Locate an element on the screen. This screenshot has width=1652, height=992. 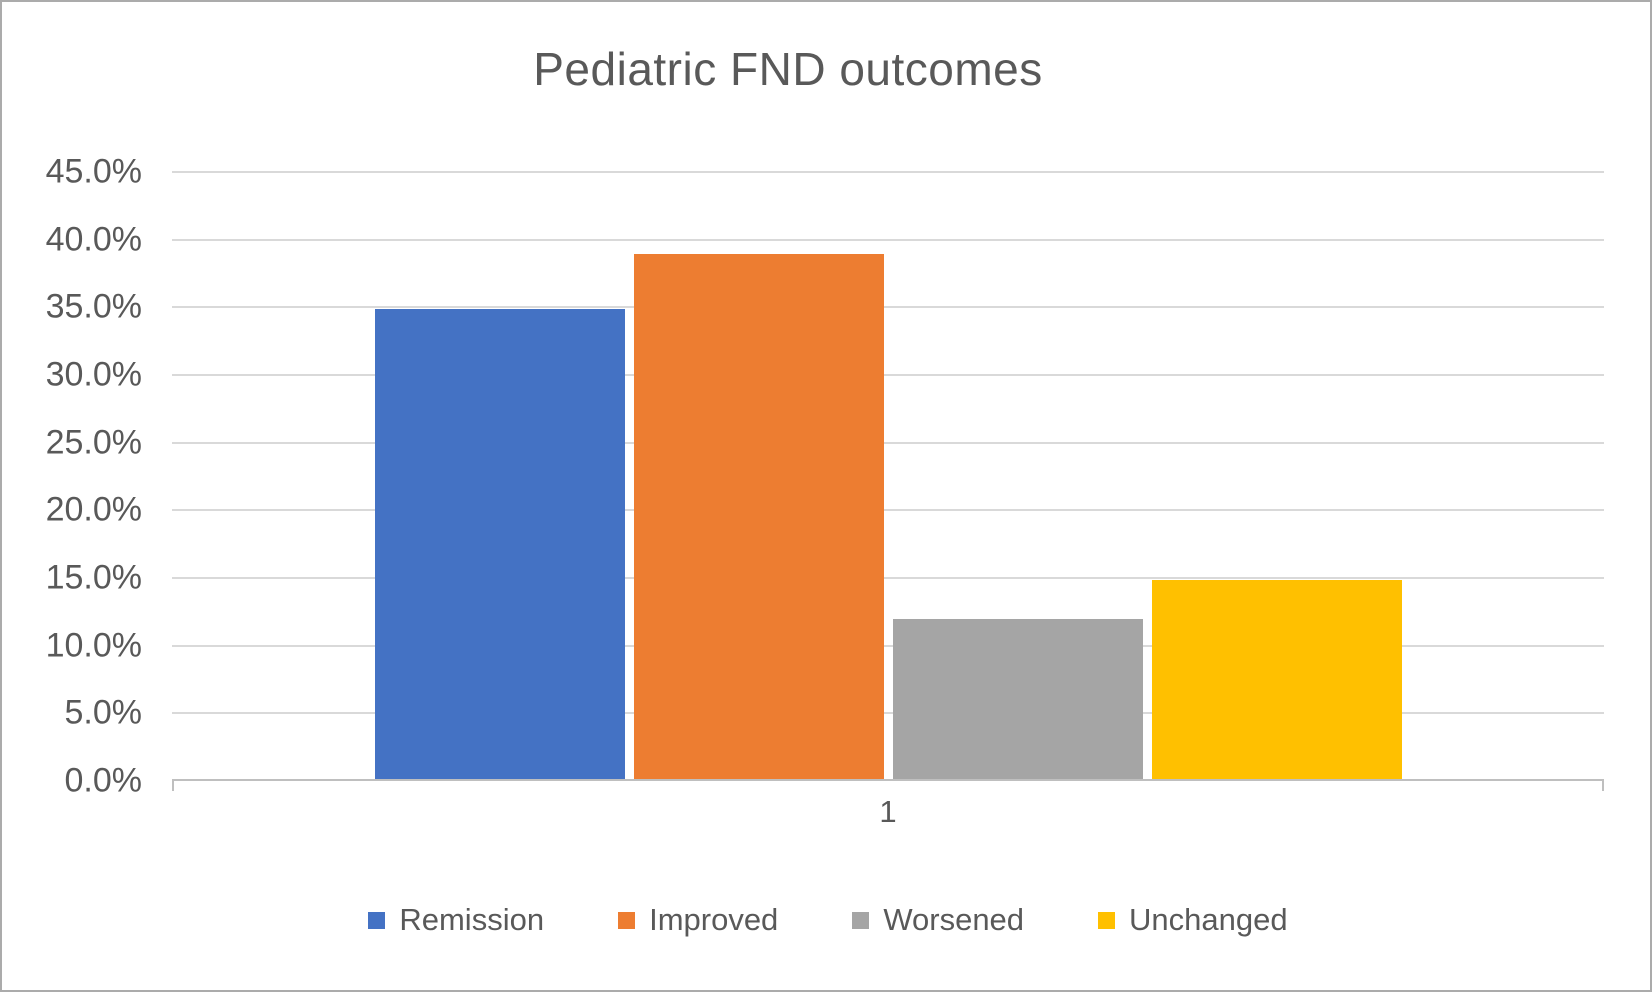
legend-item-remission: Remission is located at coordinates (456, 920).